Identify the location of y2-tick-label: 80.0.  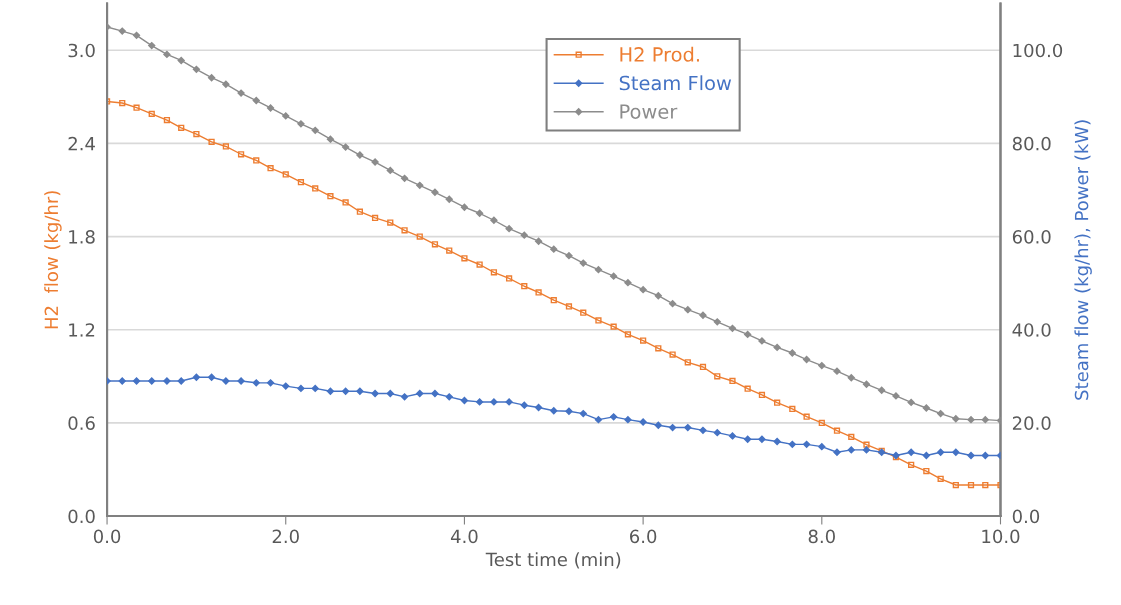
(1031, 143).